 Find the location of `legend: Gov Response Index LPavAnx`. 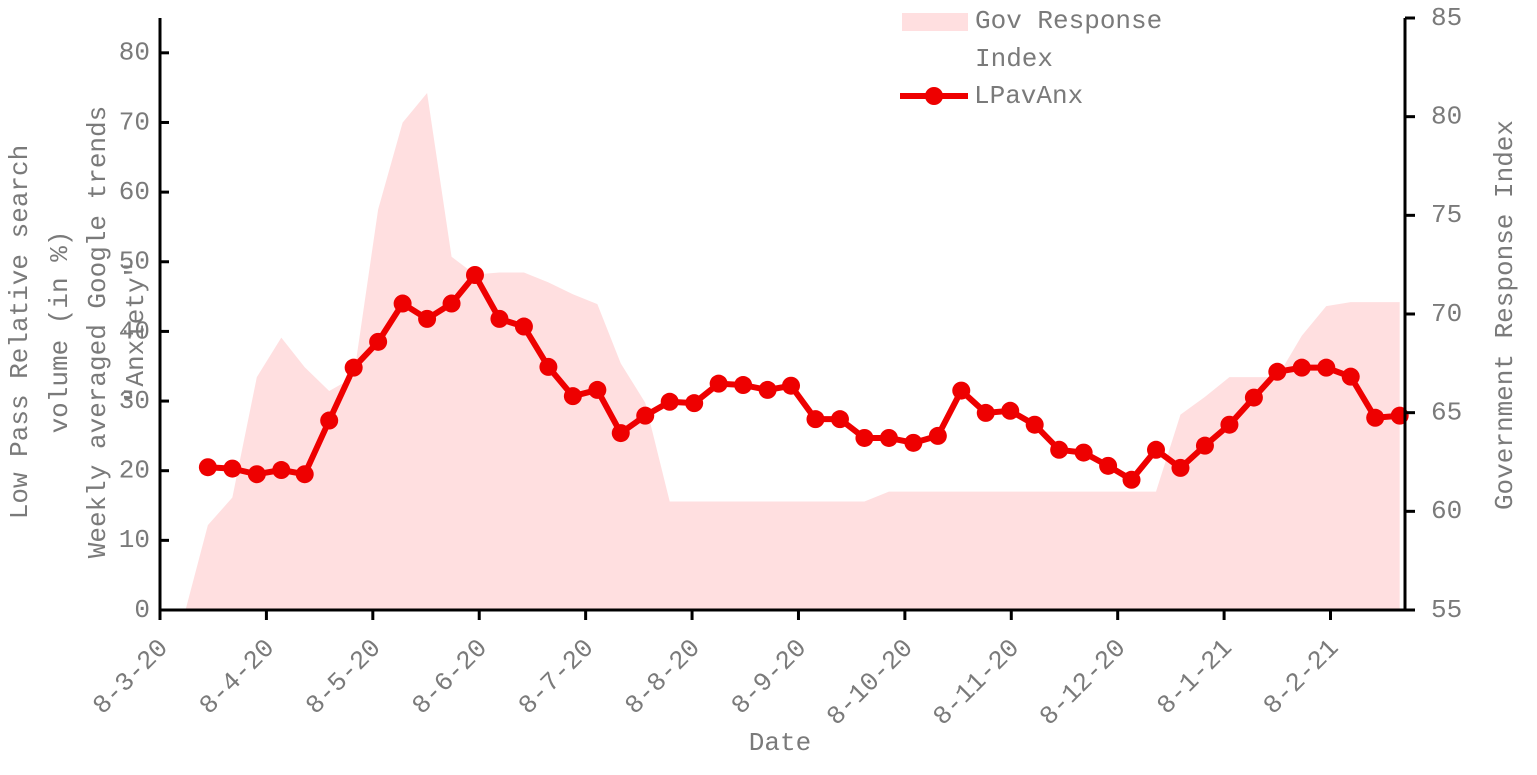

legend: Gov Response Index LPavAnx is located at coordinates (1031, 58).